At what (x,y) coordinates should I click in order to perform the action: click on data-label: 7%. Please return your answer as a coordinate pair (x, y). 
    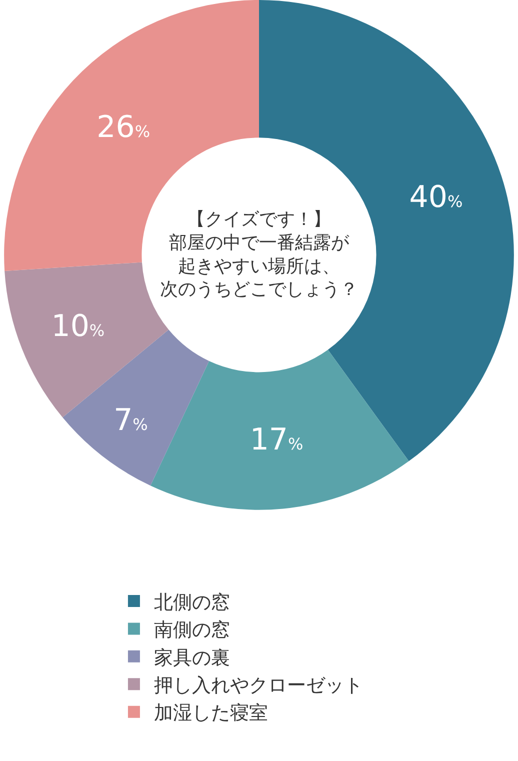
    Looking at the image, I should click on (131, 420).